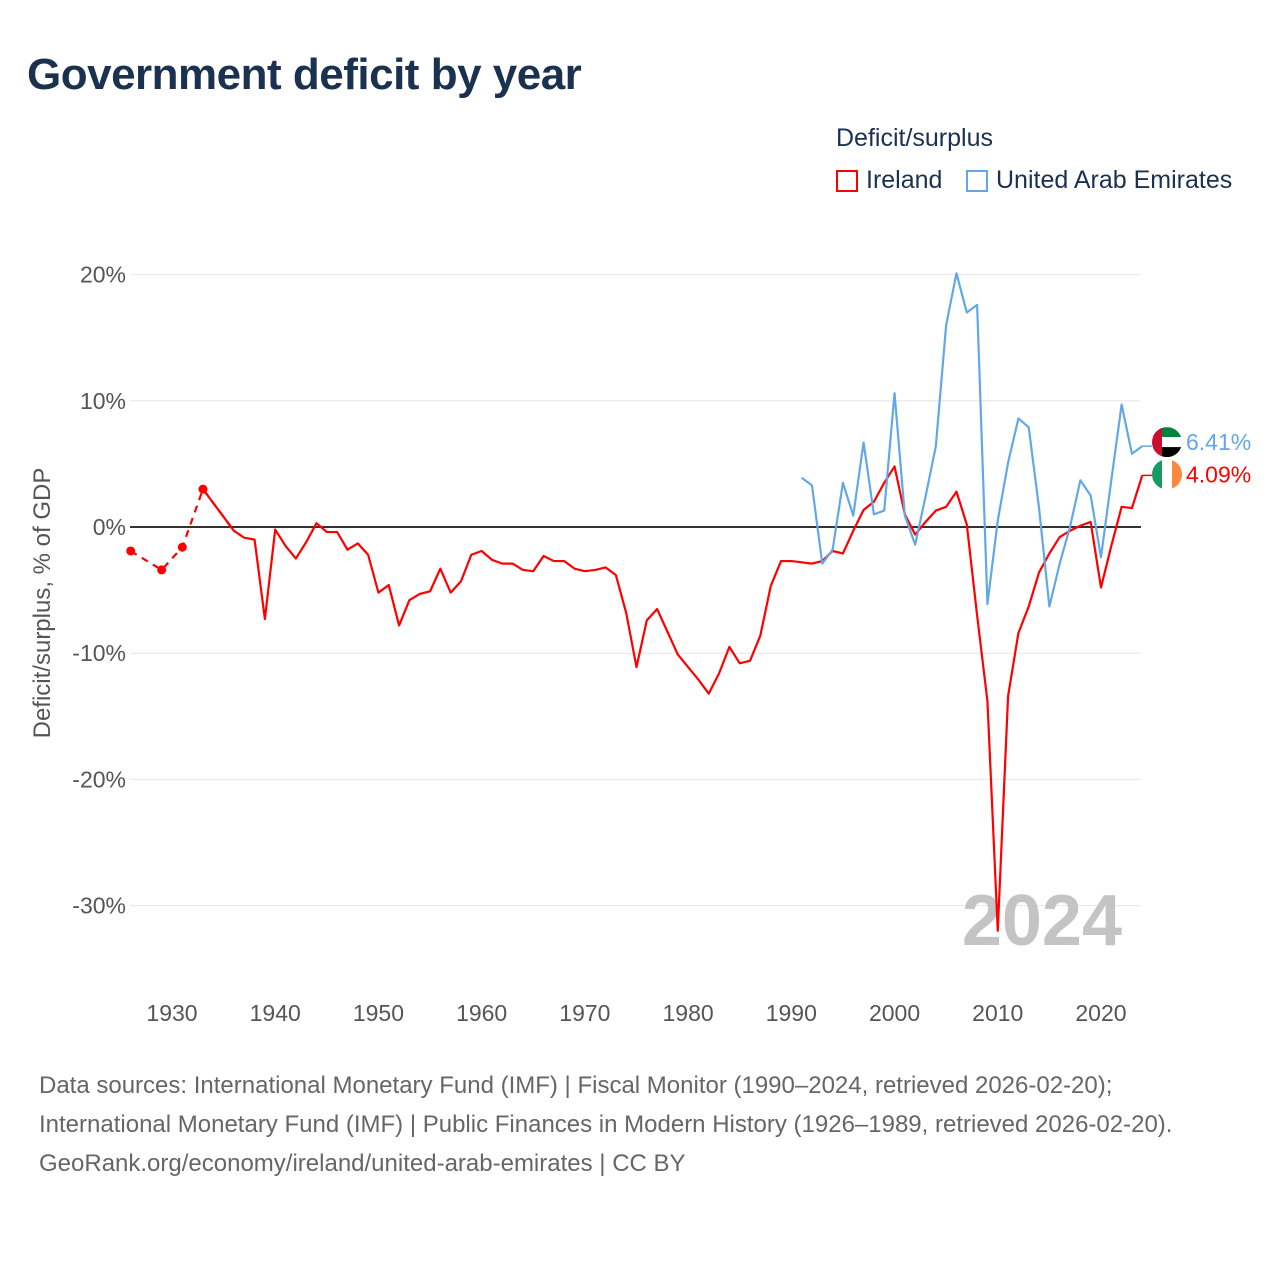  What do you see at coordinates (99, 653) in the screenshot?
I see `y-tick-label: -10%` at bounding box center [99, 653].